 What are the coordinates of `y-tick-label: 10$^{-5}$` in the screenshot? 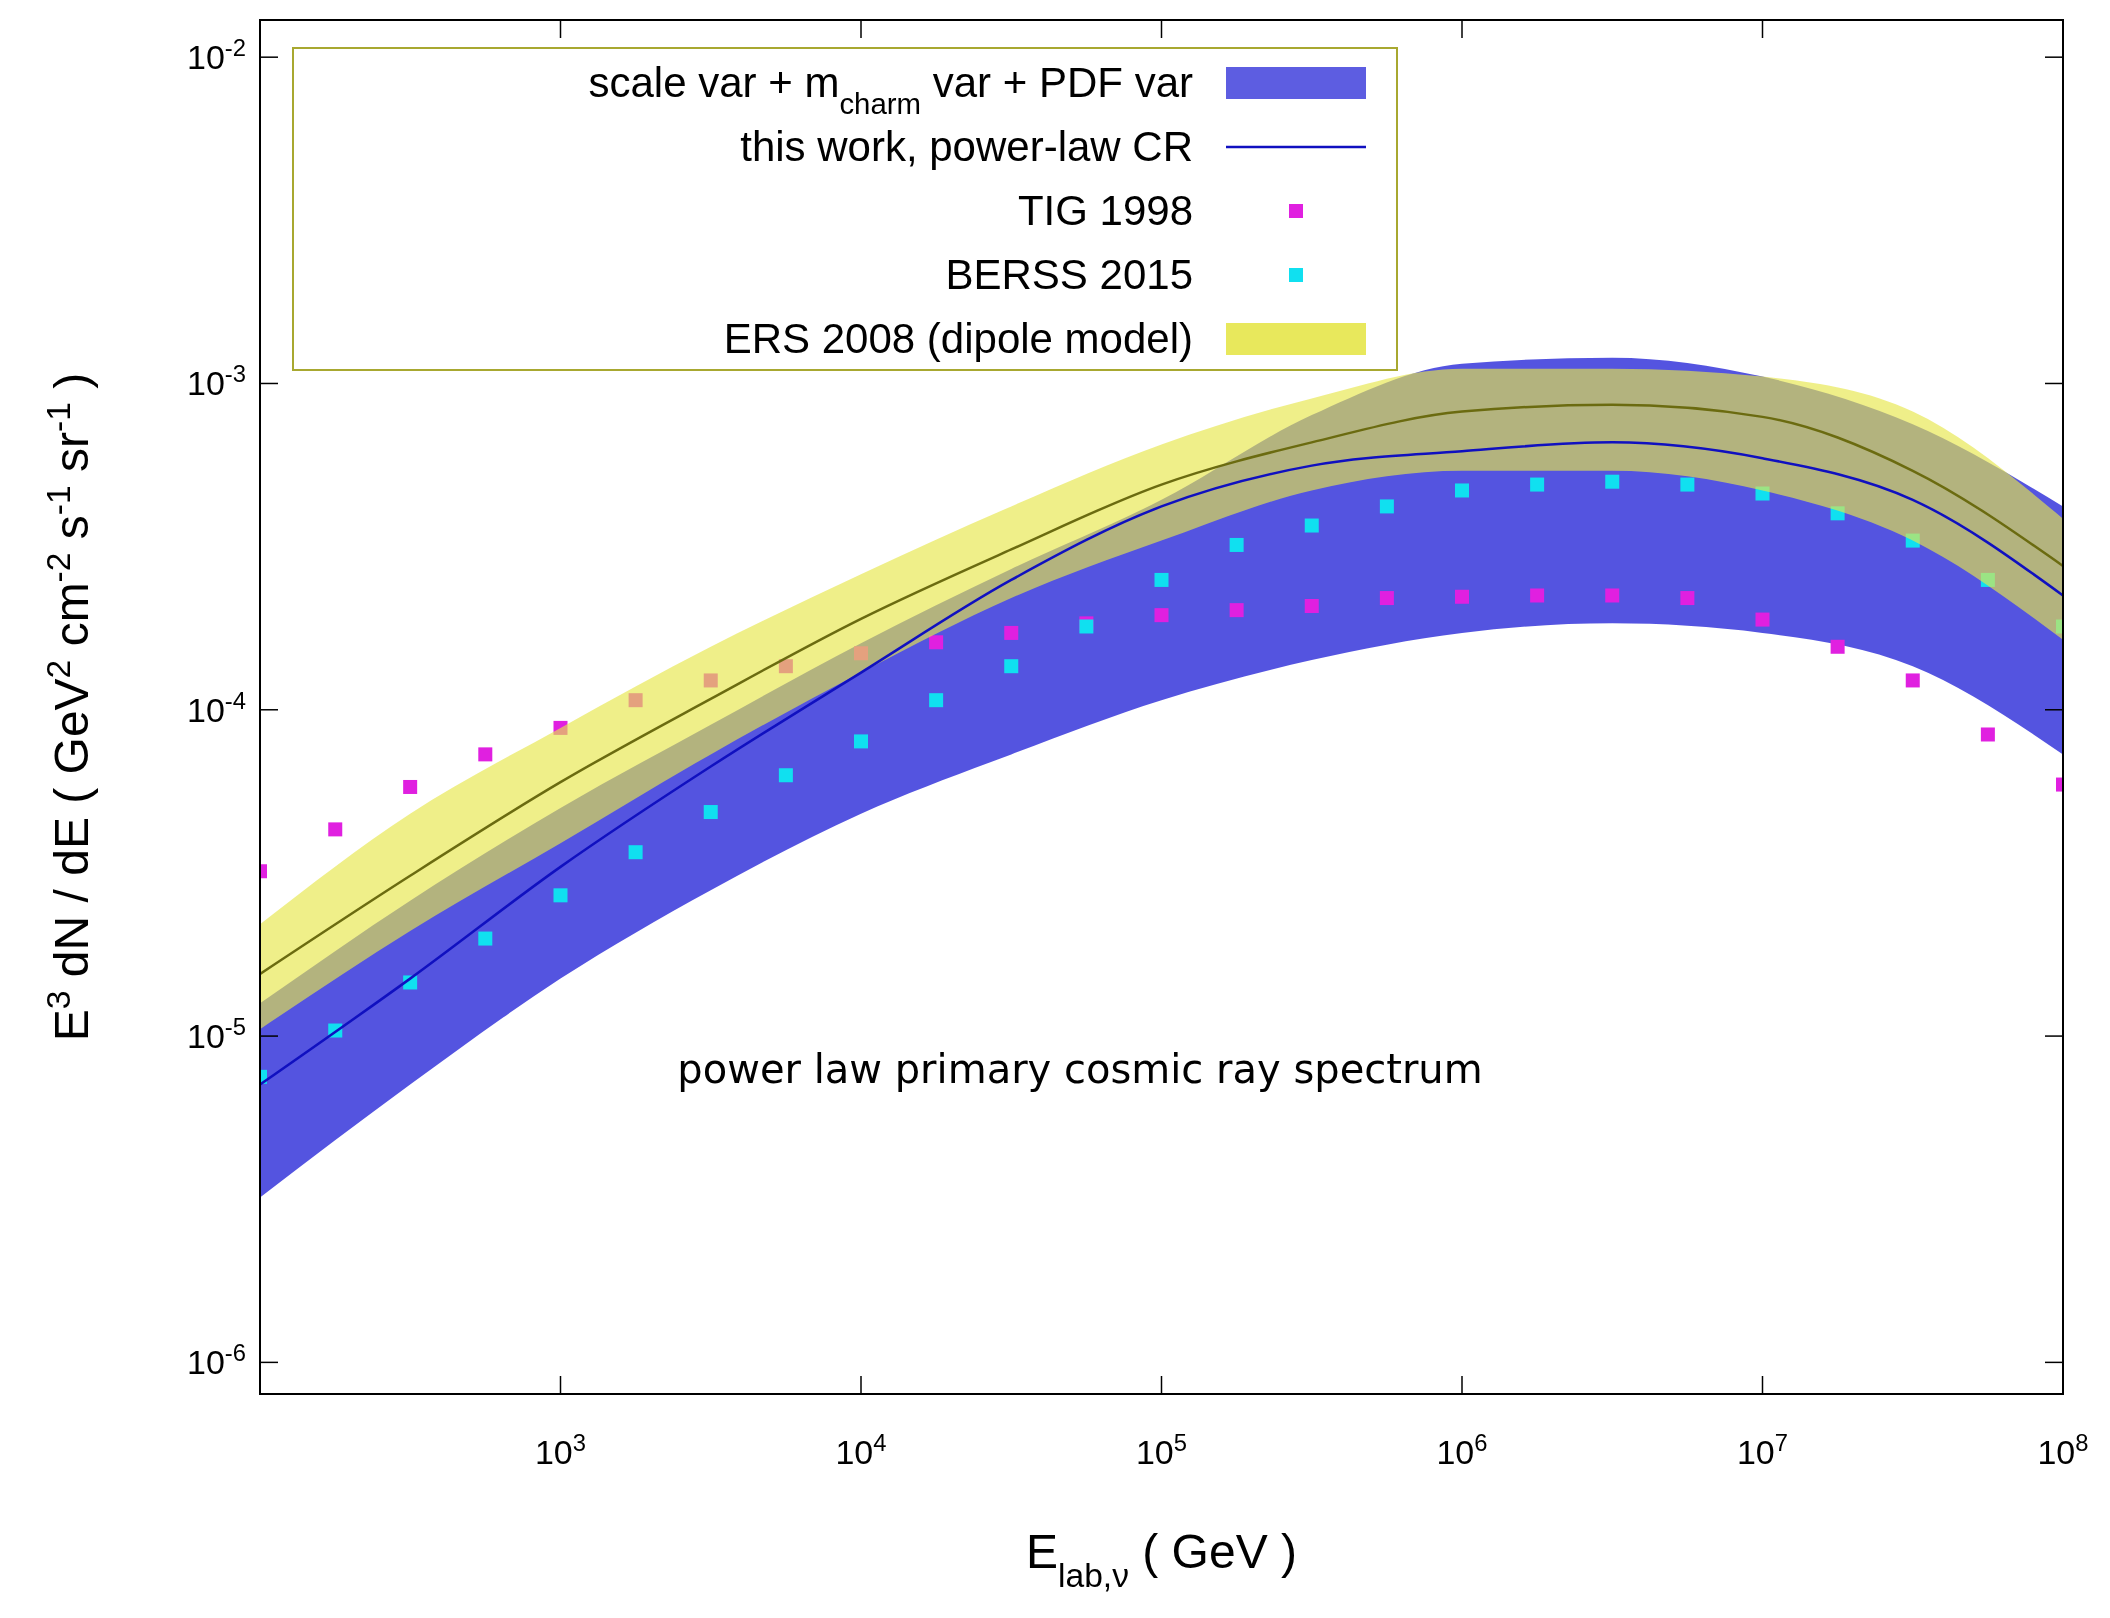 It's located at (216, 1034).